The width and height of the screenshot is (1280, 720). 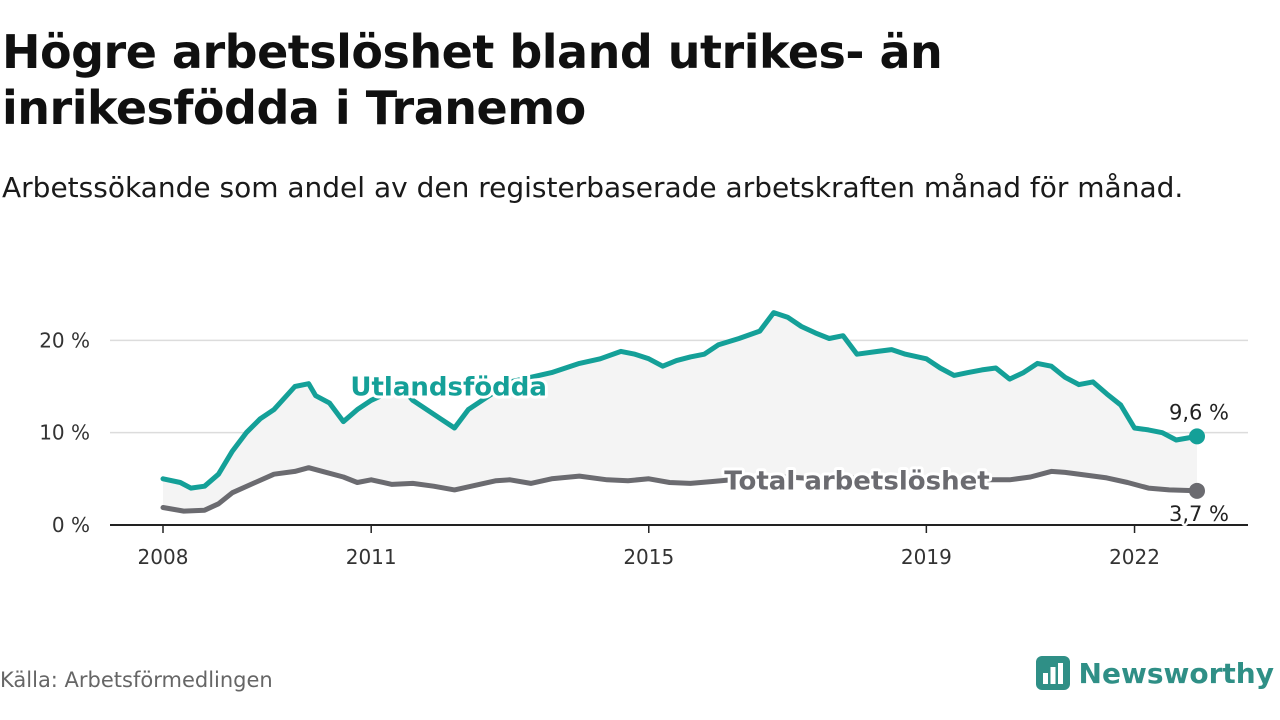 I want to click on series-label-1: Total arbetslöshet, so click(x=856, y=482).